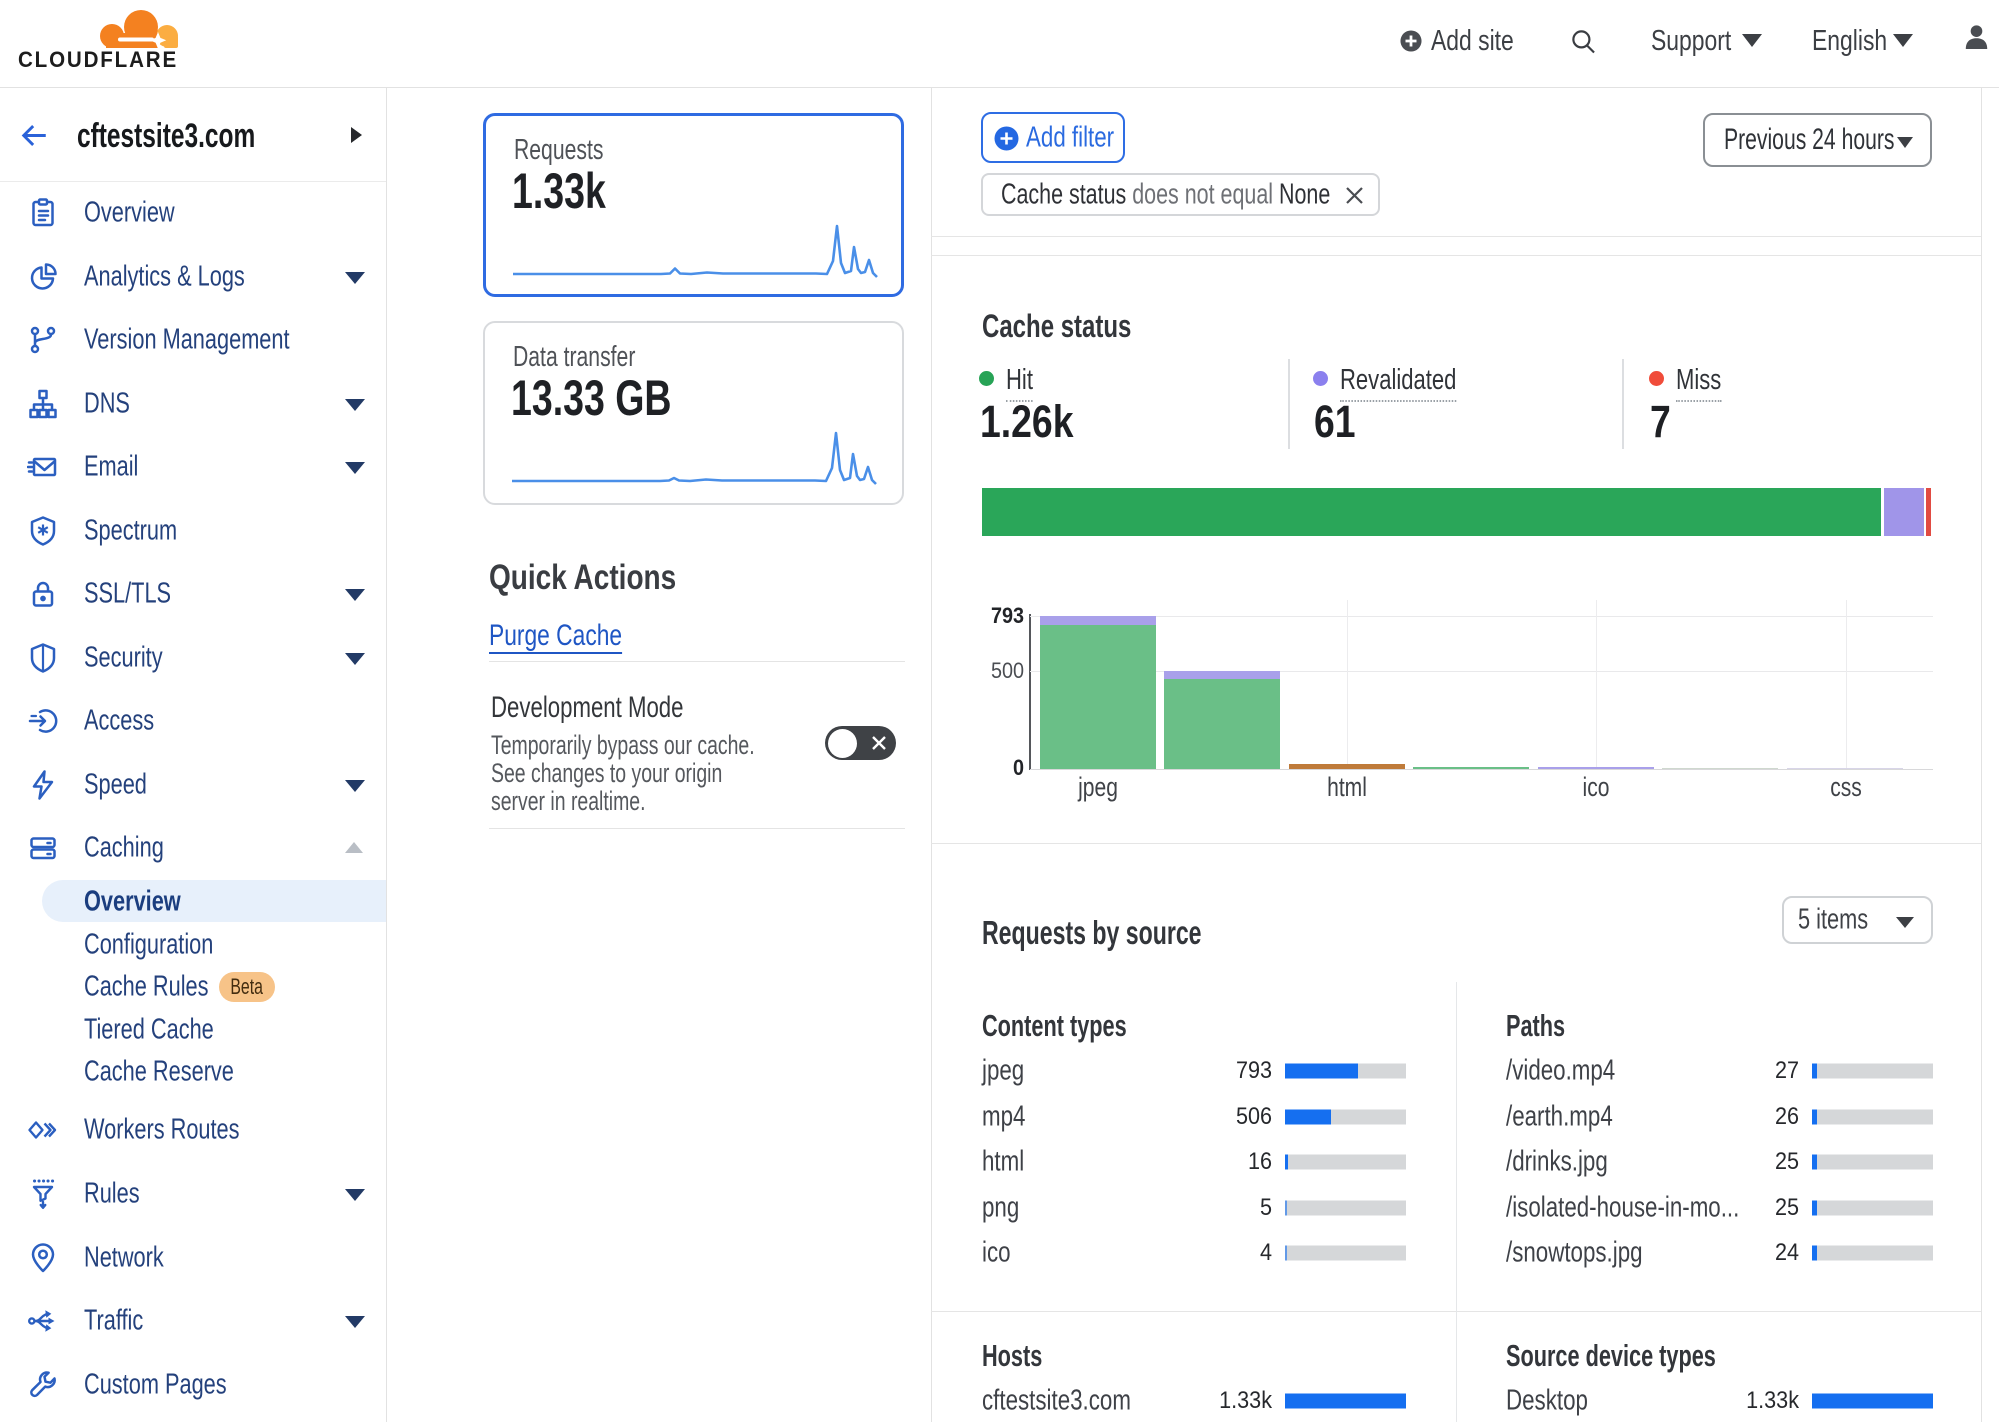 The image size is (1999, 1422). I want to click on svg-text: CLOUDFLARE, so click(98, 58).